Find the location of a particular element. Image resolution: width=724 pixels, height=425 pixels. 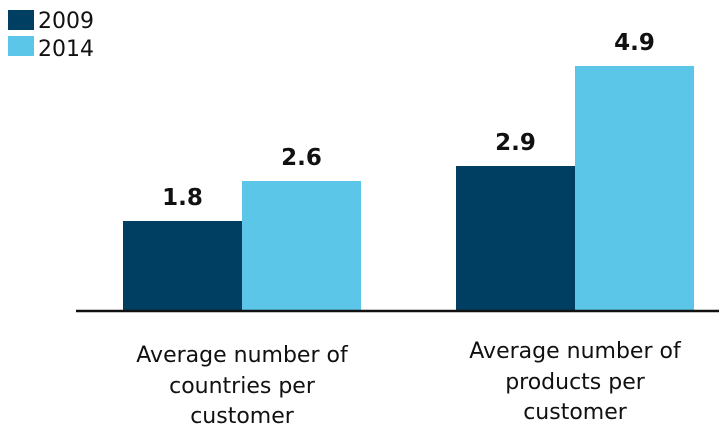

value-label-2009-cat2: 2.9 is located at coordinates (515, 143).